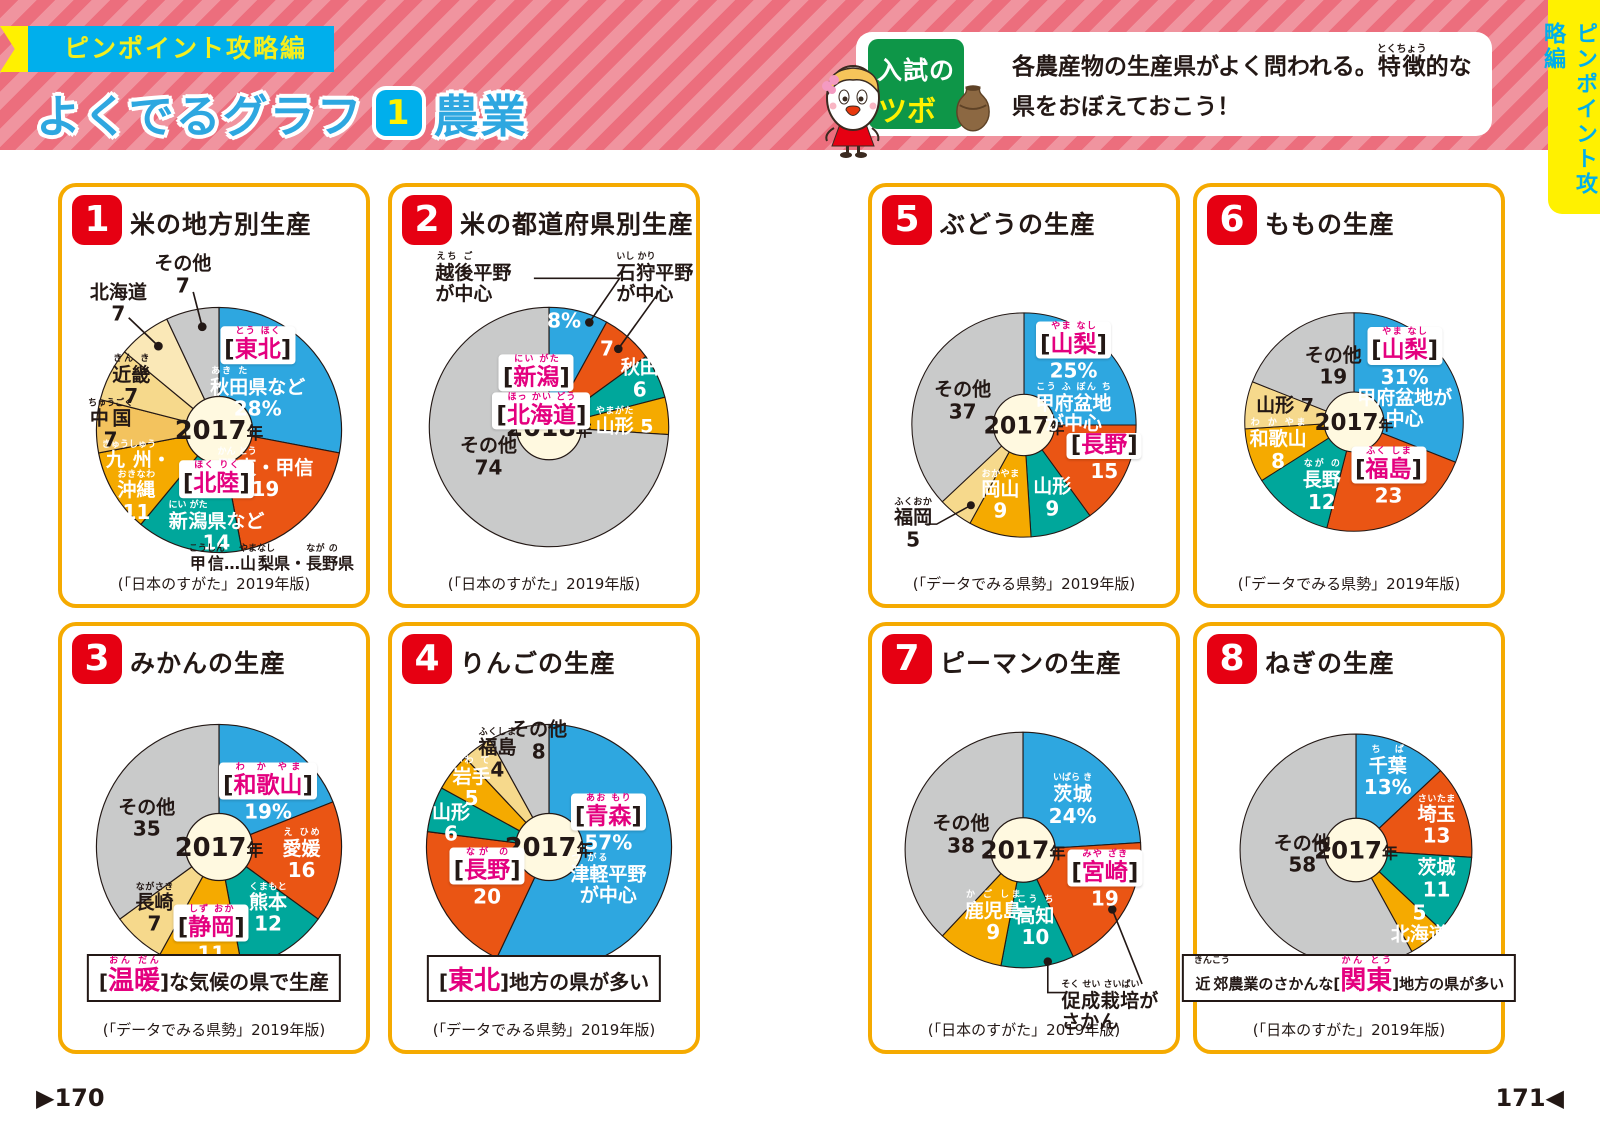 The width and height of the screenshot is (1600, 1128). Describe the element at coordinates (1090, 1021) in the screenshot. I see `slice-name: さかん` at that location.